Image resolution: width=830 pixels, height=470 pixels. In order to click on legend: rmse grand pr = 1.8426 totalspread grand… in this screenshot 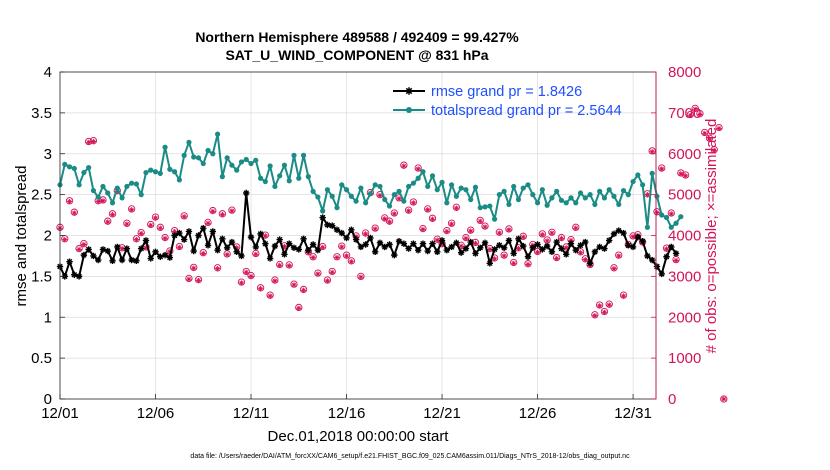, I will do `click(507, 101)`.